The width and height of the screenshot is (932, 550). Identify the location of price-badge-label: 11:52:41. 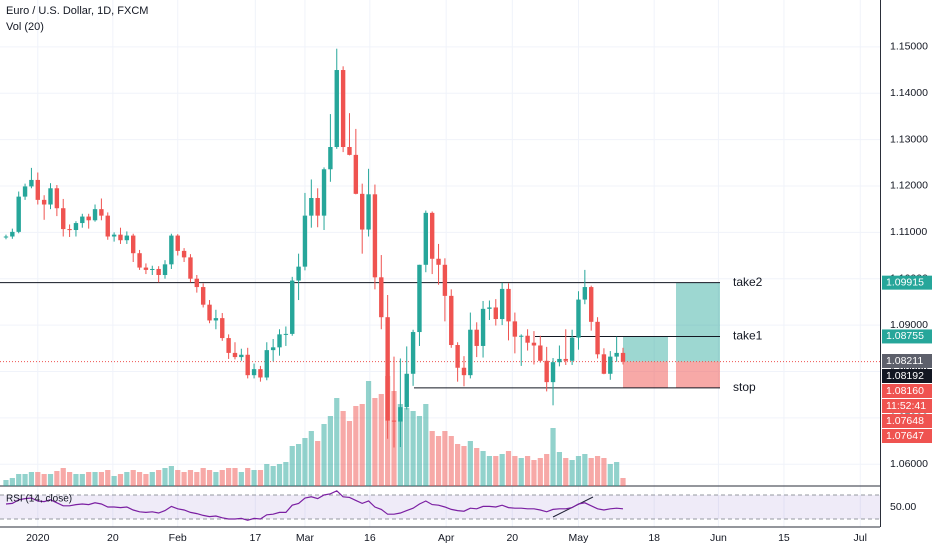
(906, 406).